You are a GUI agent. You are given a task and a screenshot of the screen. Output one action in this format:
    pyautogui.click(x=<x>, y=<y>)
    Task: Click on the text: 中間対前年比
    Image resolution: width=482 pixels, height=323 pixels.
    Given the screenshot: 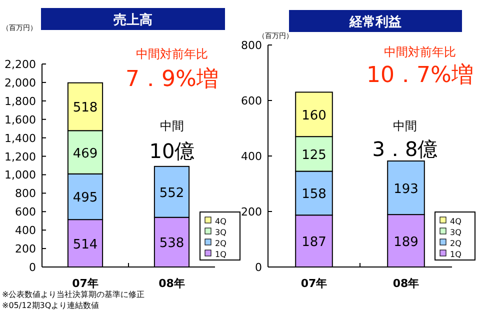 What is the action you would take?
    pyautogui.click(x=172, y=54)
    